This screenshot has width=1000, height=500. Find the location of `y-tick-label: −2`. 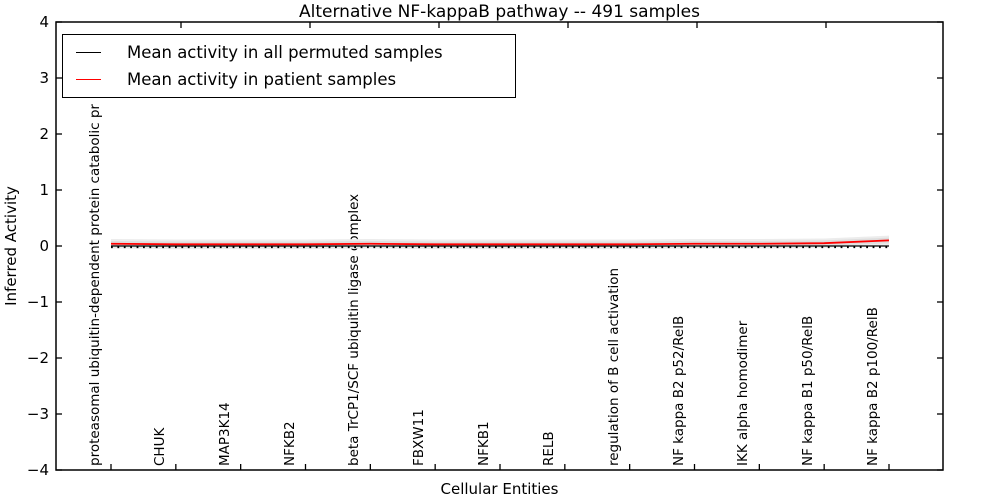

y-tick-label: −2 is located at coordinates (37, 358).